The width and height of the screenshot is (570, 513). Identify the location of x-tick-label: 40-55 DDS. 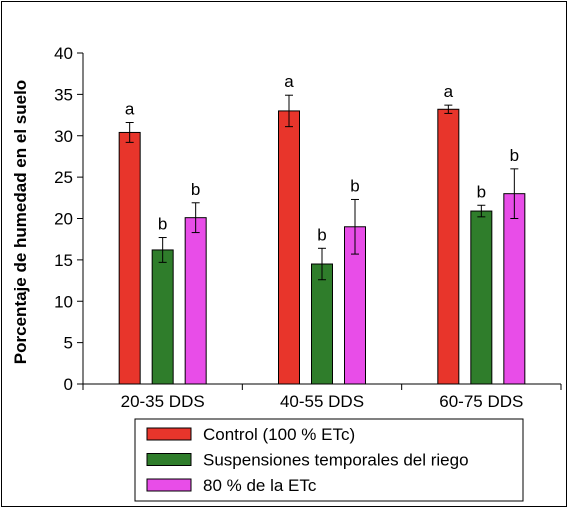
(322, 401).